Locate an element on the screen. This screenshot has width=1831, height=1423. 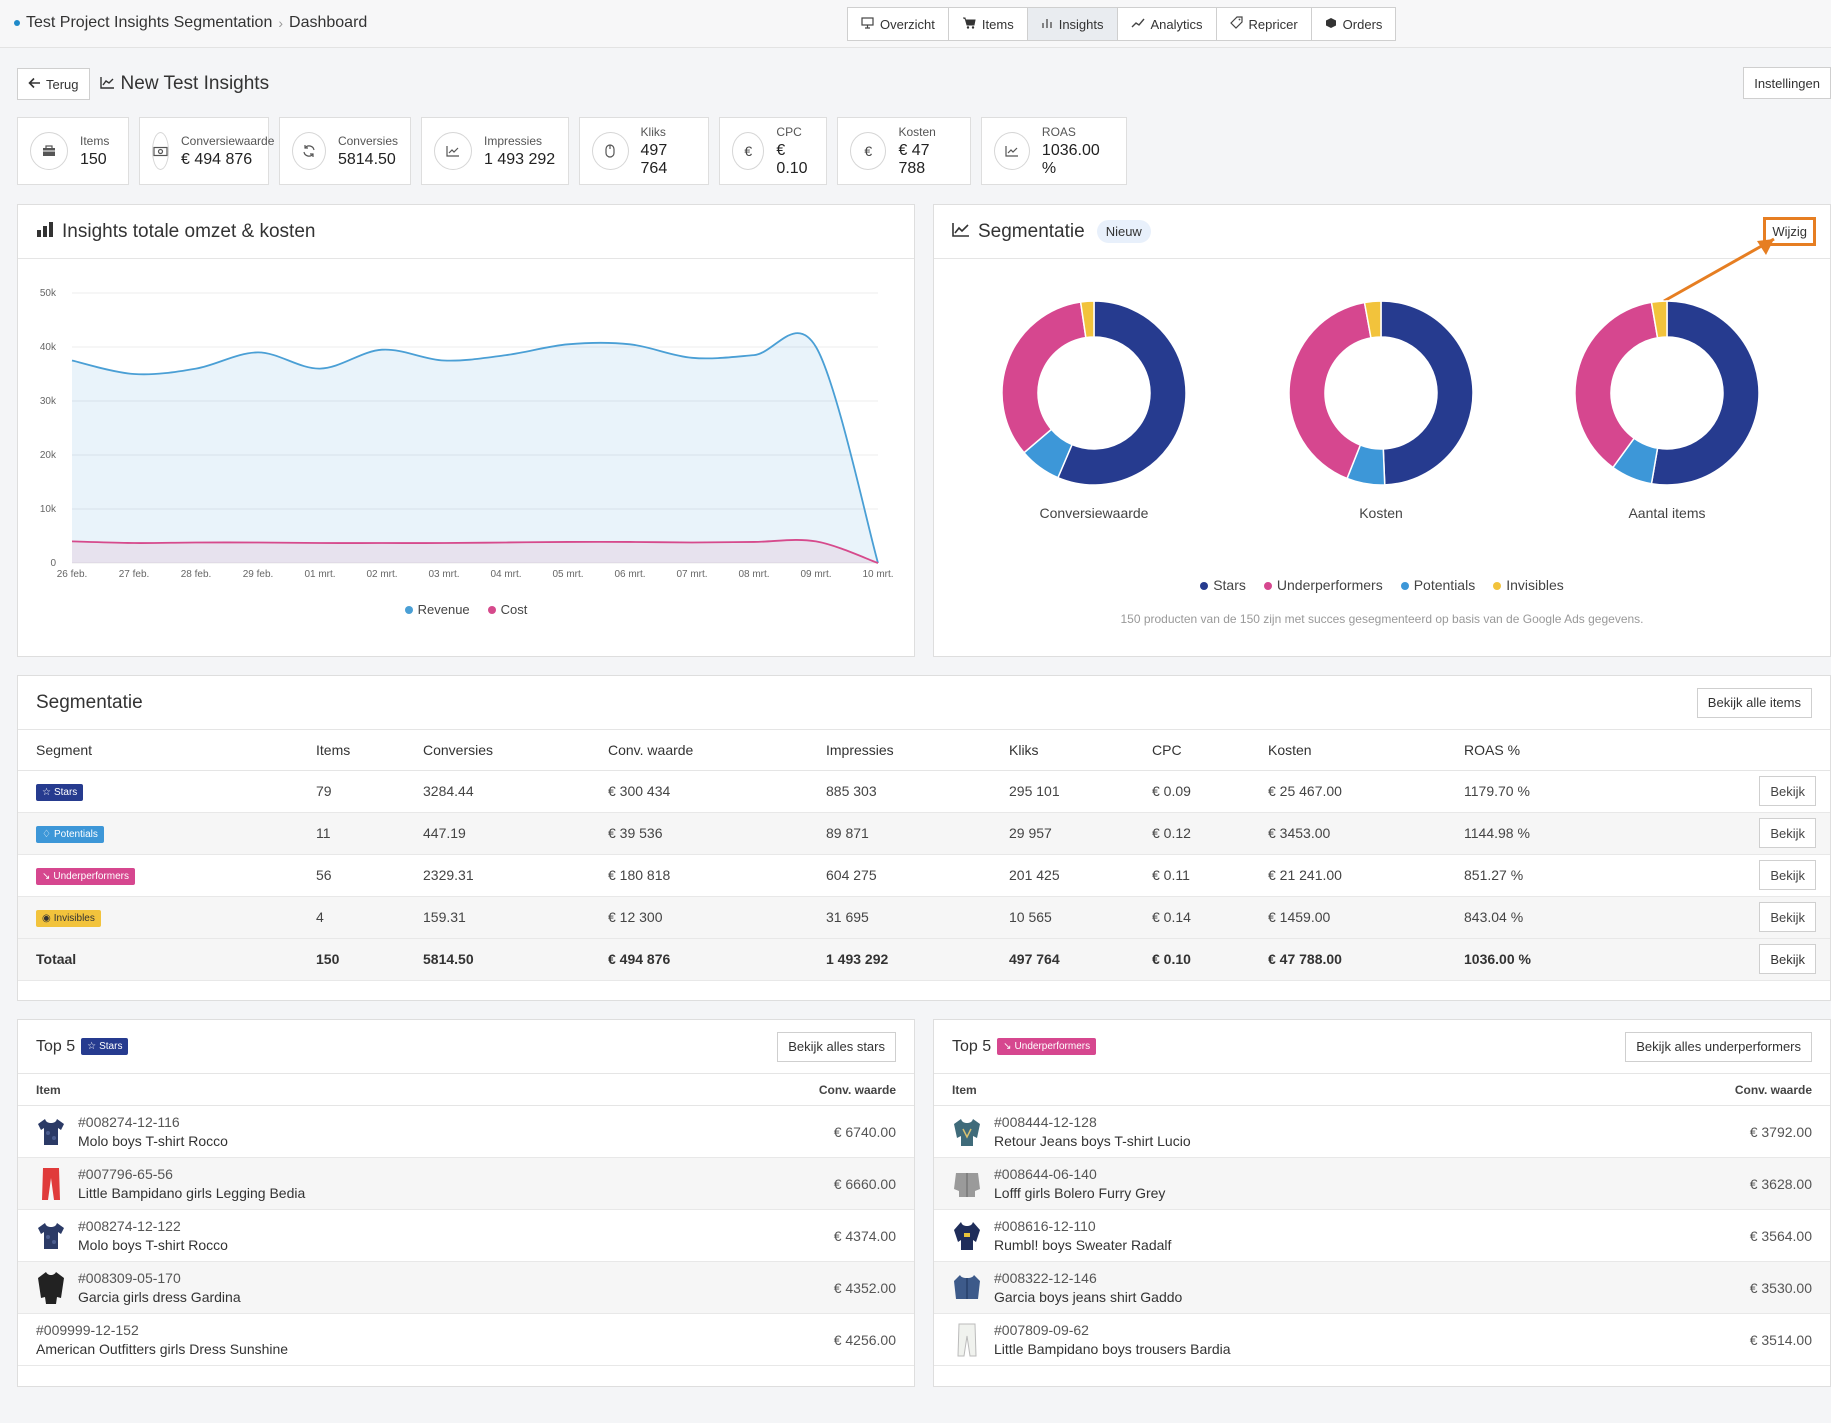
item-code: #008644-06-140 is located at coordinates (1045, 1174).